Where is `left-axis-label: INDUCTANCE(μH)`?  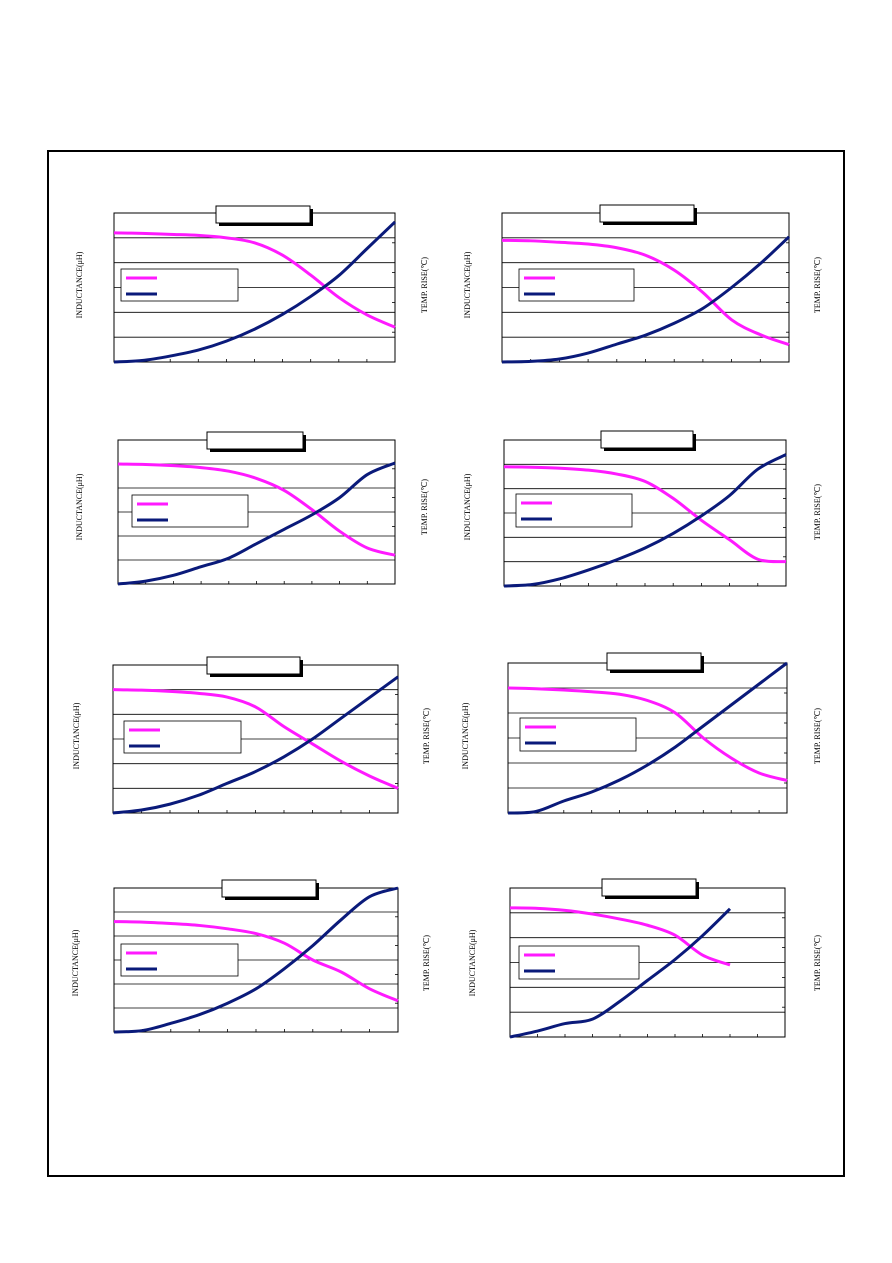 left-axis-label: INDUCTANCE(μH) is located at coordinates (472, 963).